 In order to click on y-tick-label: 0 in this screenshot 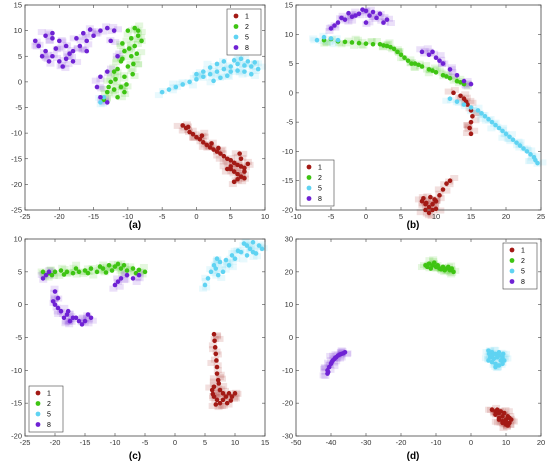, I will do `click(291, 337)`.